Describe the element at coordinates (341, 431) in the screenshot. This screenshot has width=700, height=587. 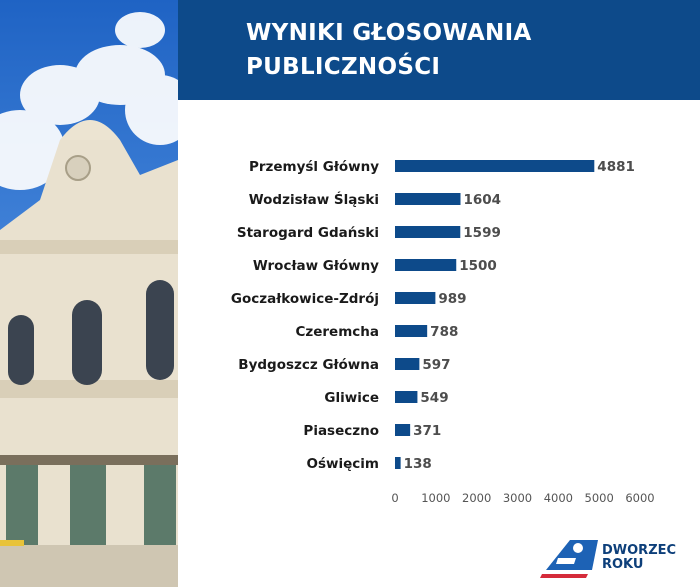
I see `category-label: Piaseczno` at that location.